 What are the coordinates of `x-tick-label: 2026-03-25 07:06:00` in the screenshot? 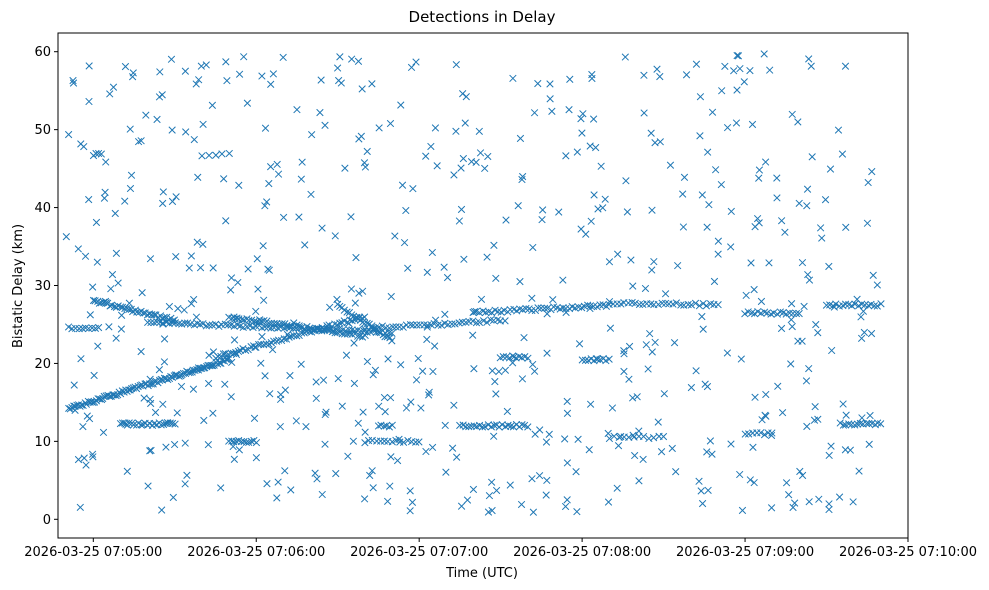 It's located at (256, 552).